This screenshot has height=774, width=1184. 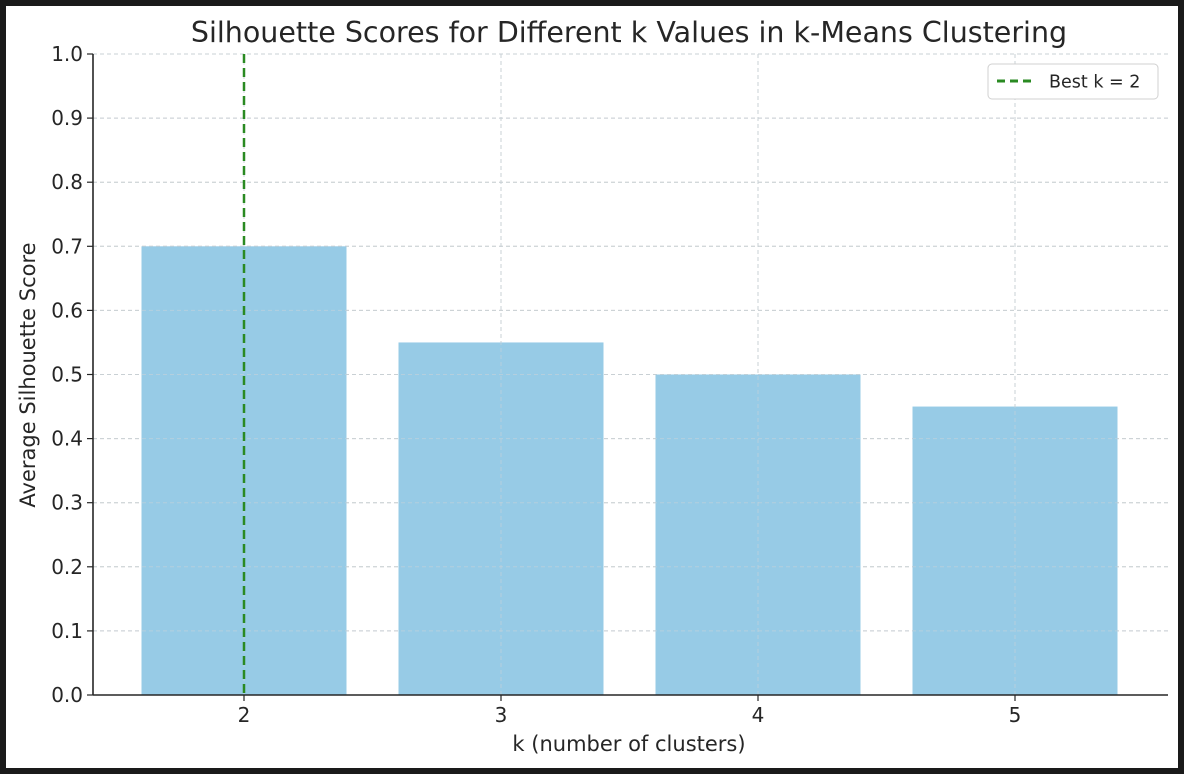 What do you see at coordinates (67, 695) in the screenshot?
I see `y-tick-label: 0.0` at bounding box center [67, 695].